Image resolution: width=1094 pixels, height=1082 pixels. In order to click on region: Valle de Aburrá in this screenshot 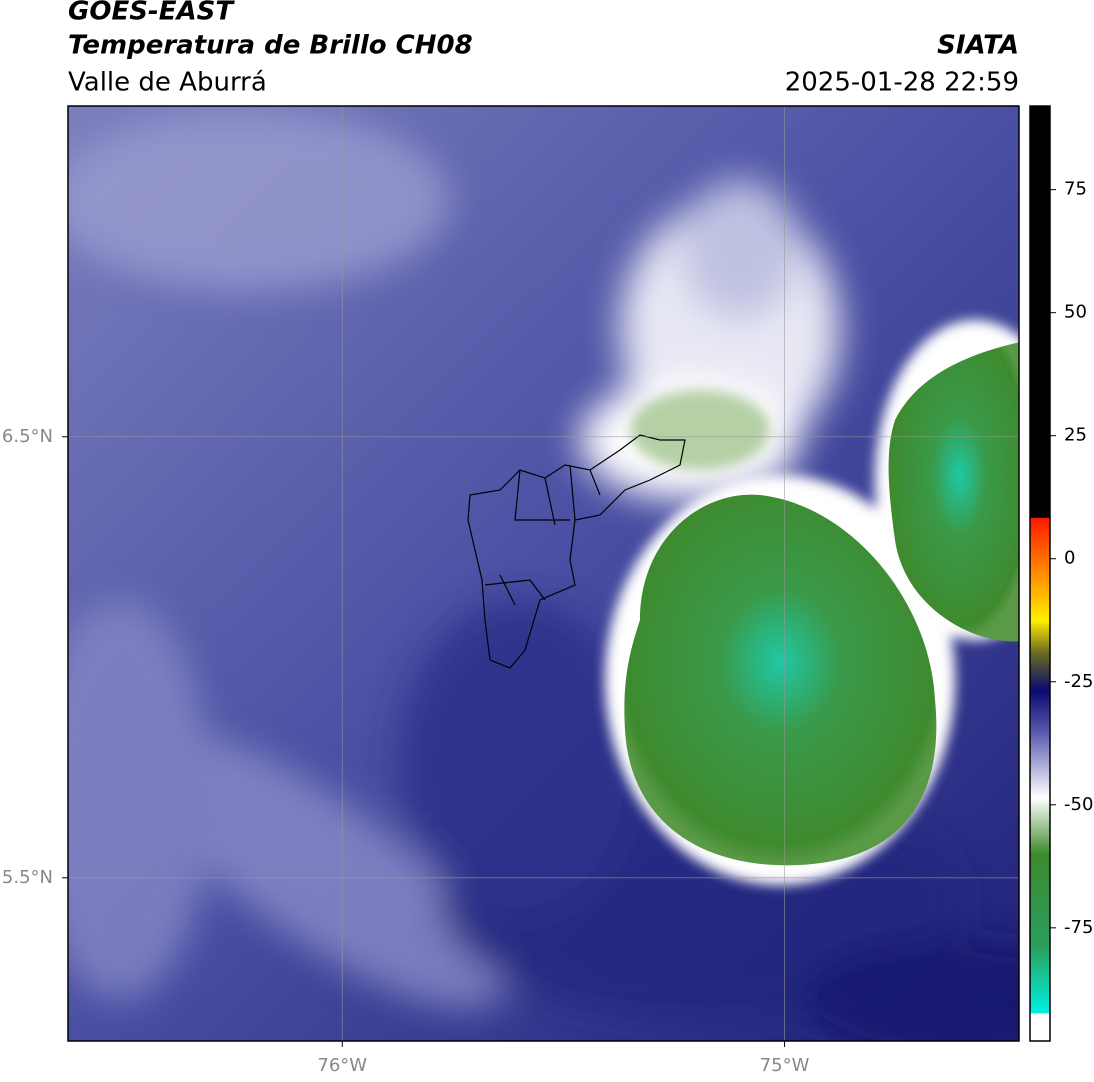, I will do `click(167, 83)`.